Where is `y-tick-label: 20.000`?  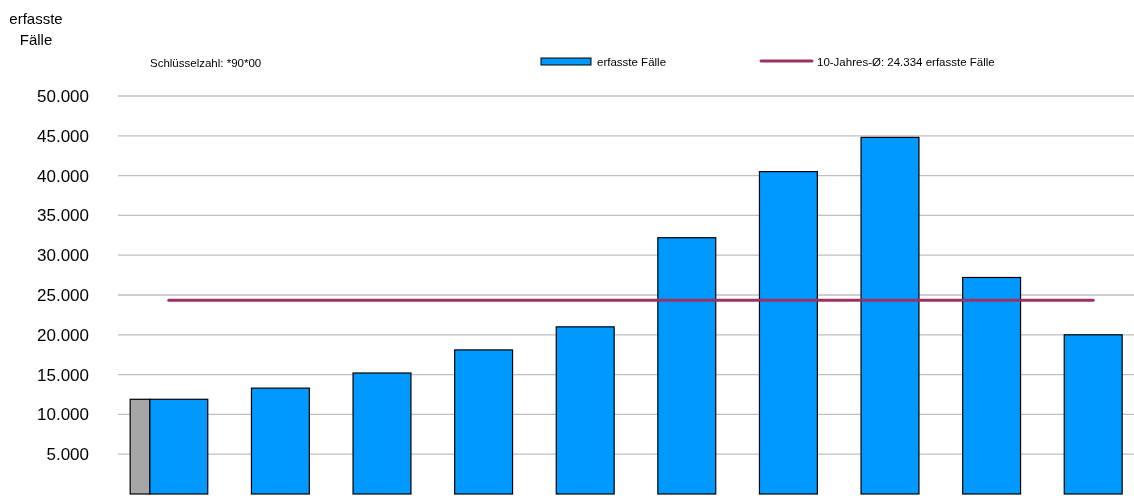
y-tick-label: 20.000 is located at coordinates (63, 335).